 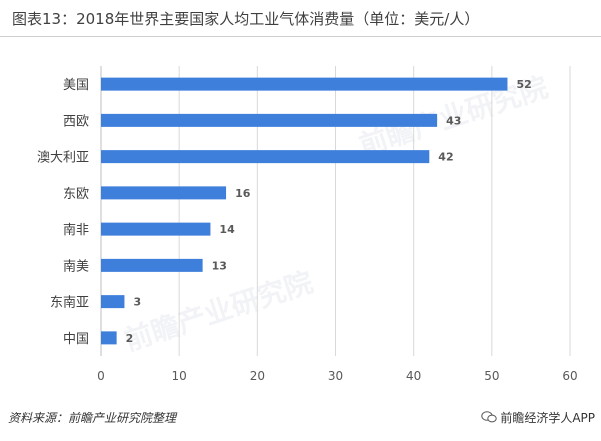 I want to click on x-tick-label-20: 20, so click(x=257, y=376).